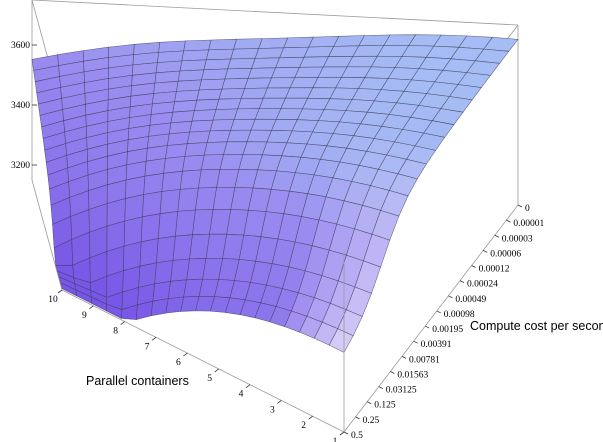  What do you see at coordinates (536, 326) in the screenshot?
I see `y-axis-label: Compute cost per second` at bounding box center [536, 326].